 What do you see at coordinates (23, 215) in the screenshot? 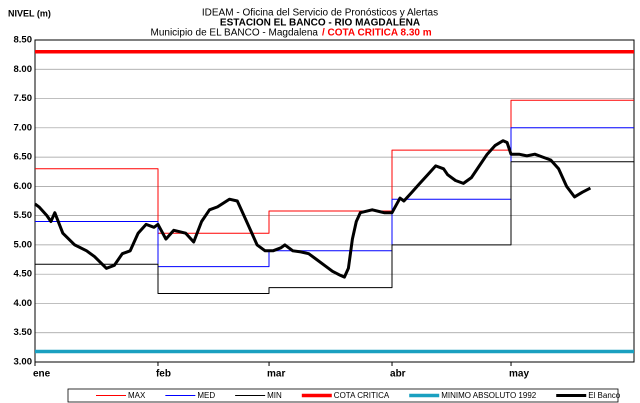
I see `y-tick-label: 5.50` at bounding box center [23, 215].